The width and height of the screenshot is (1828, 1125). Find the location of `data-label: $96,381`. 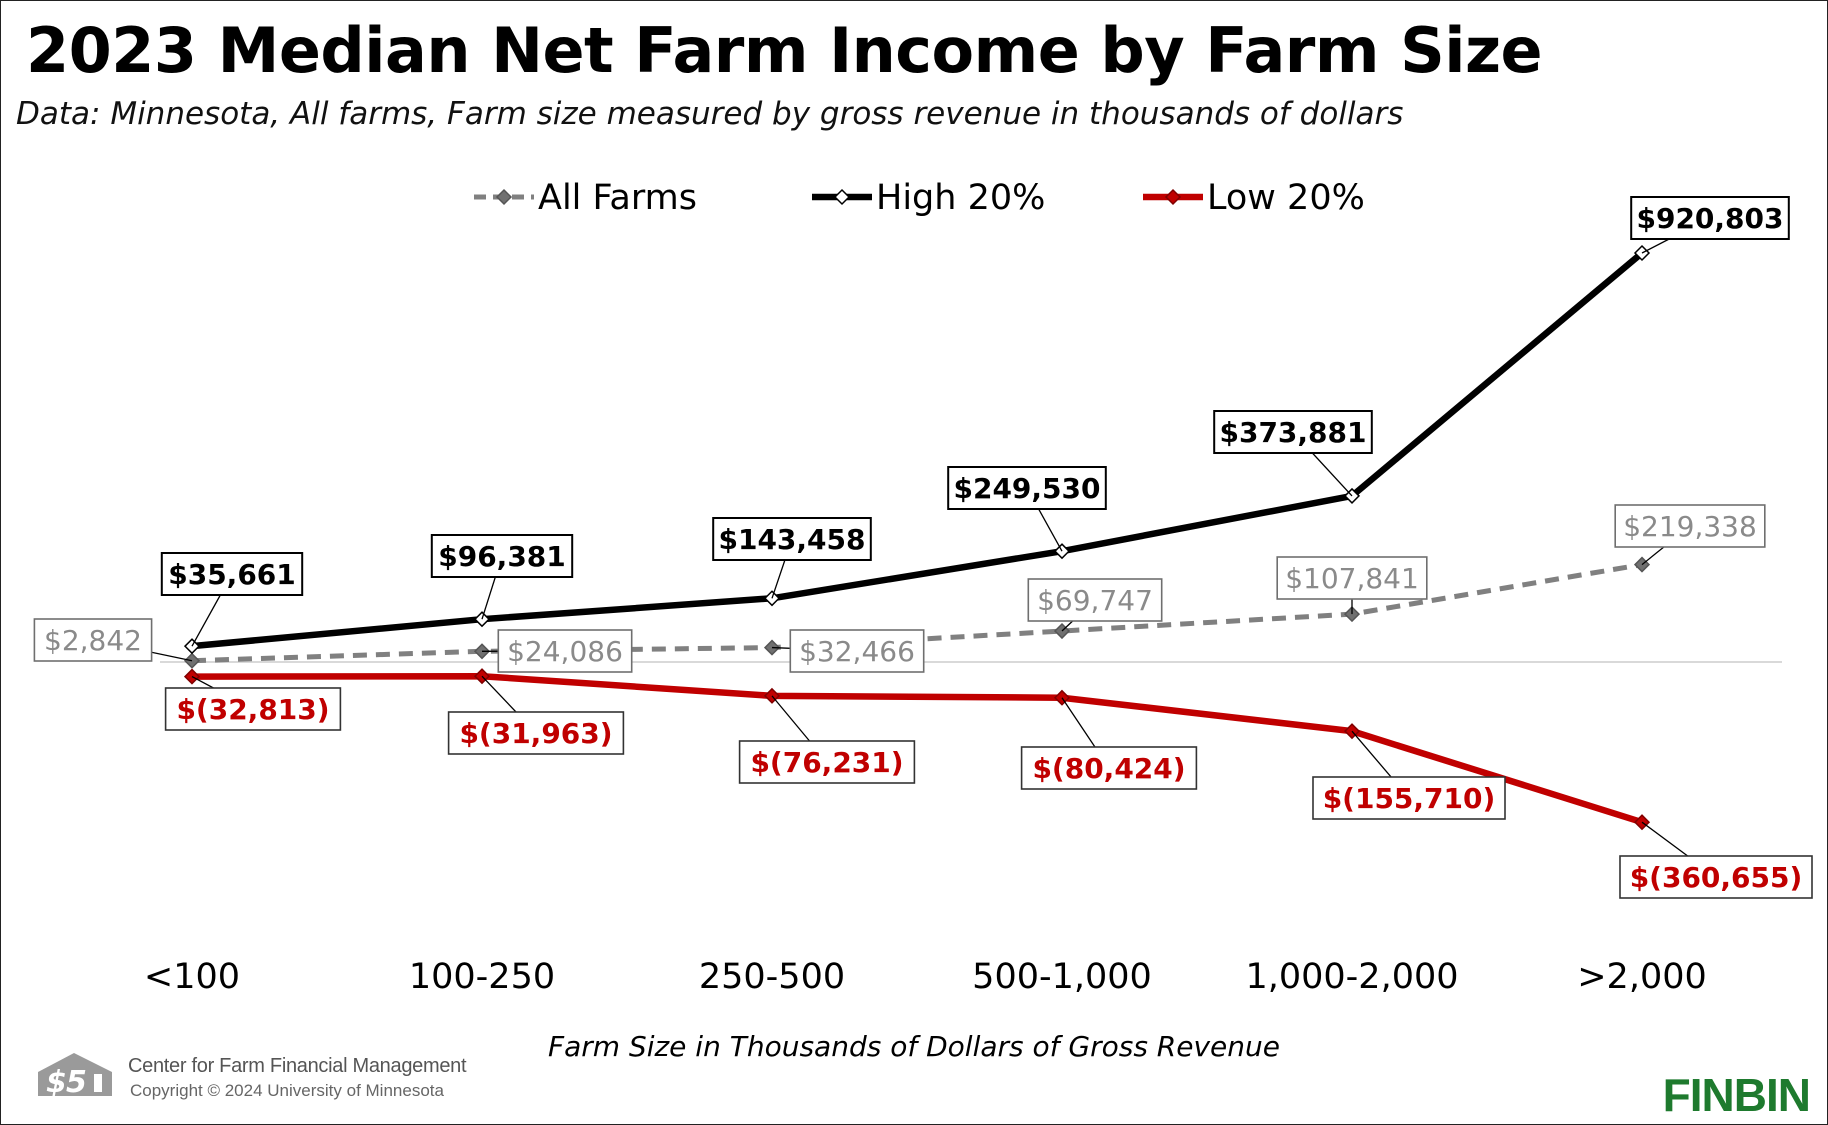

data-label: $96,381 is located at coordinates (502, 556).